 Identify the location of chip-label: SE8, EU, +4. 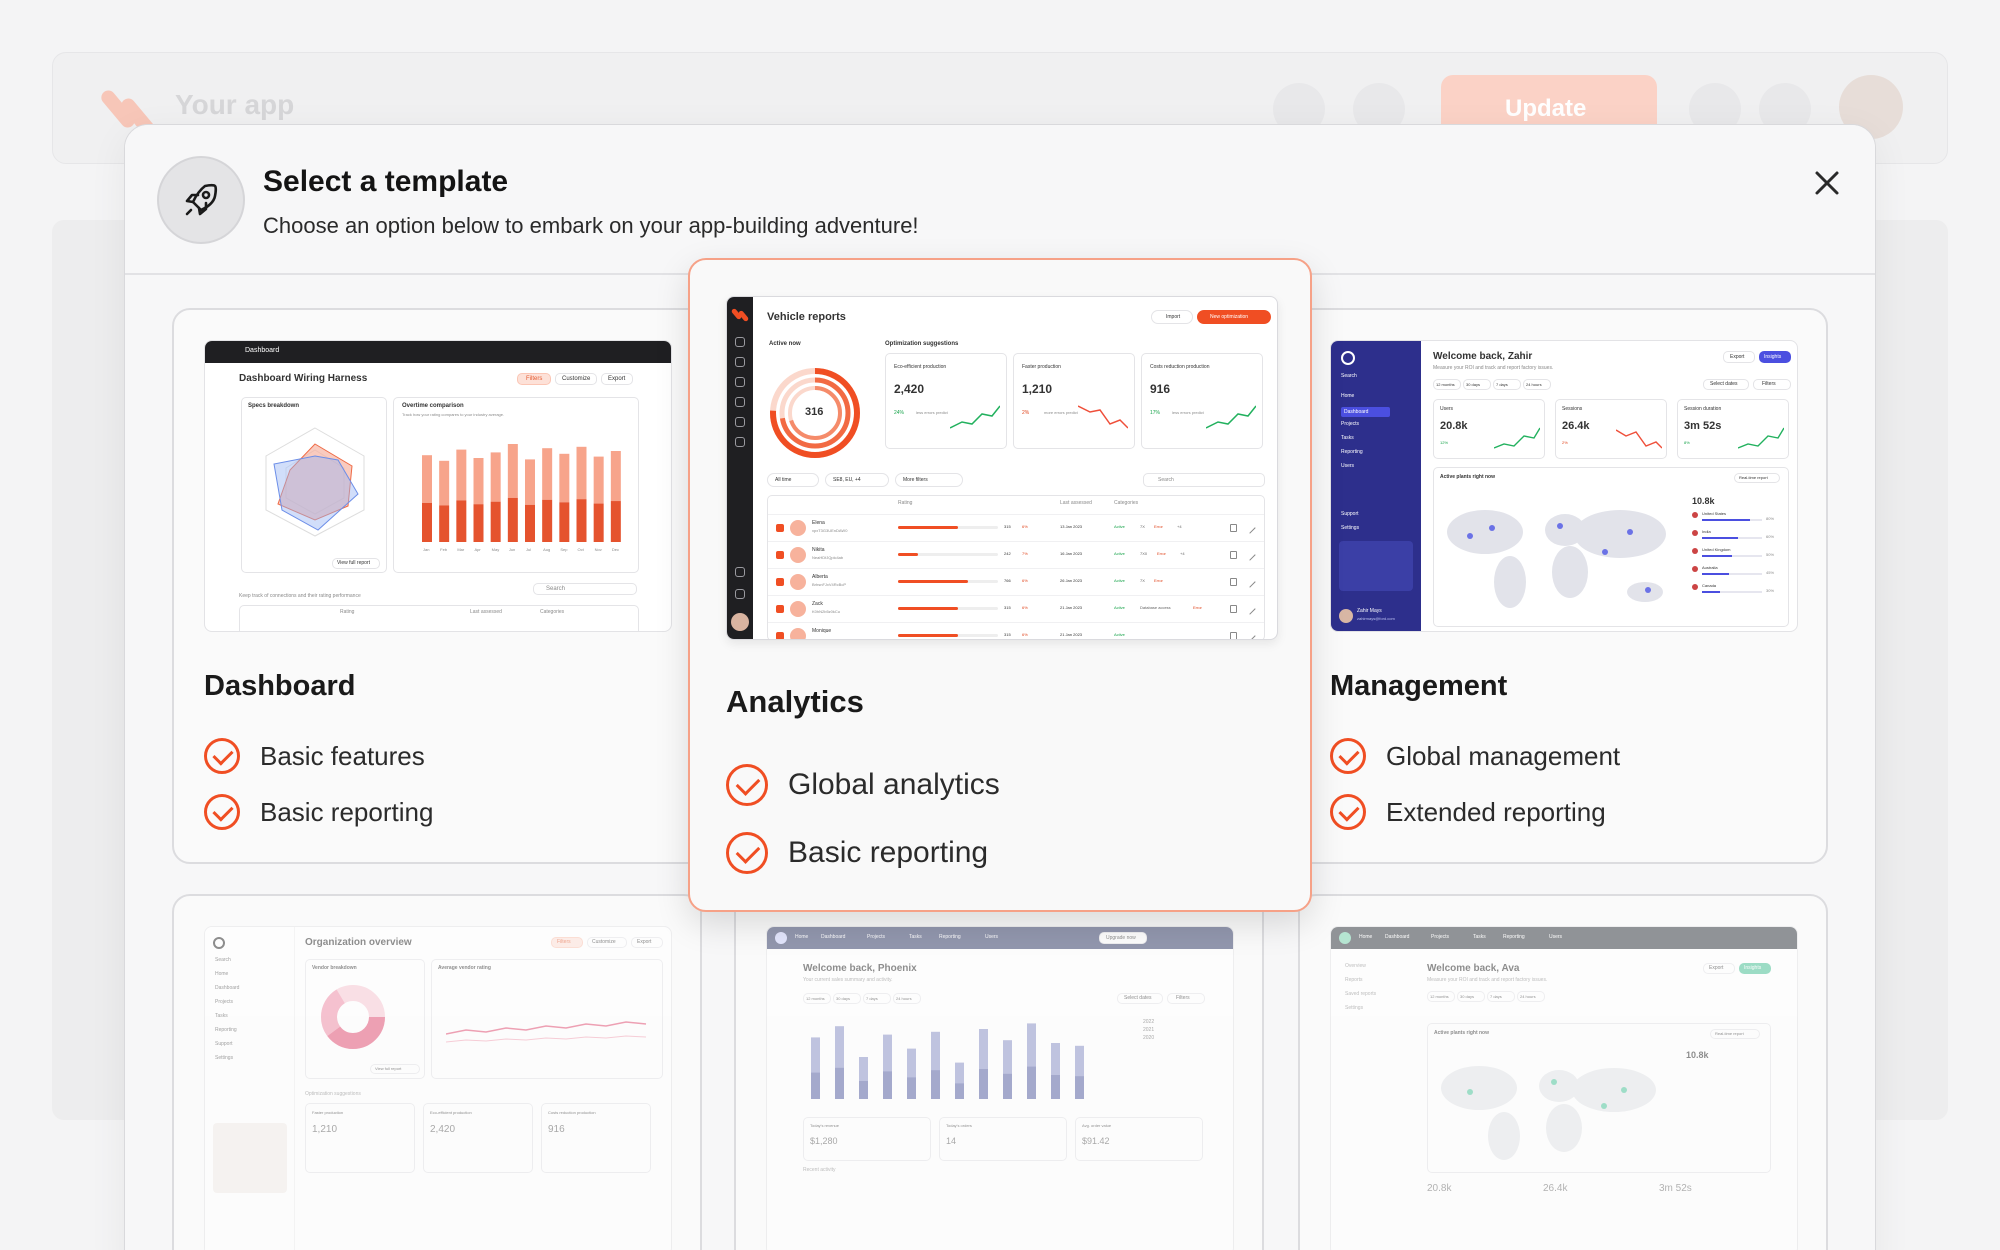
(847, 480).